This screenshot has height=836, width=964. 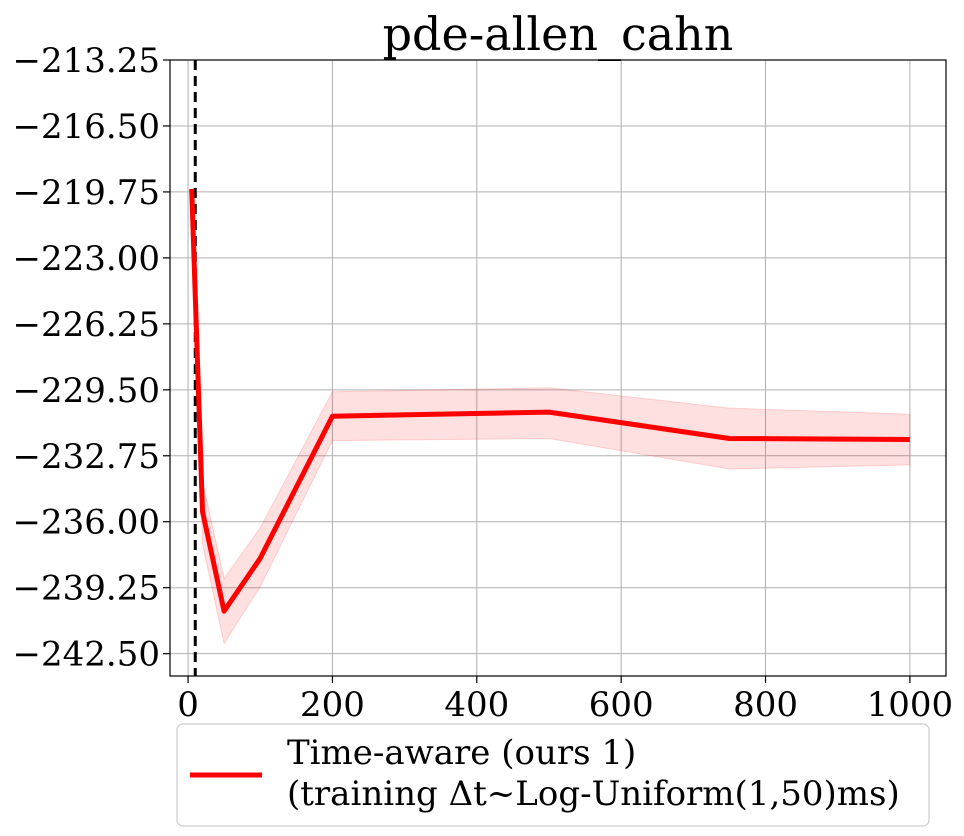 What do you see at coordinates (910, 705) in the screenshot?
I see `x-tick-label: 1000` at bounding box center [910, 705].